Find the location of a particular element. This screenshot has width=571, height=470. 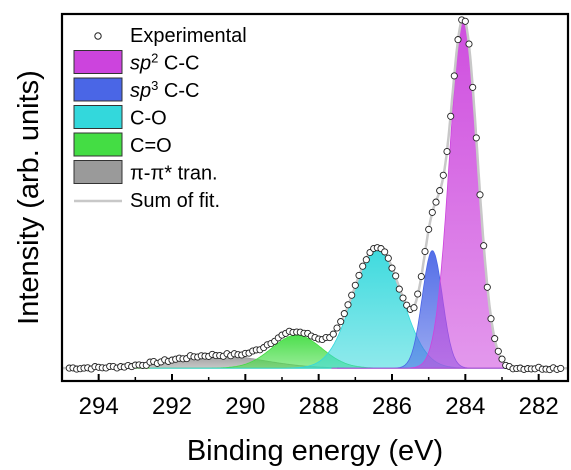

legend-item-co: C-O is located at coordinates (120, 117).